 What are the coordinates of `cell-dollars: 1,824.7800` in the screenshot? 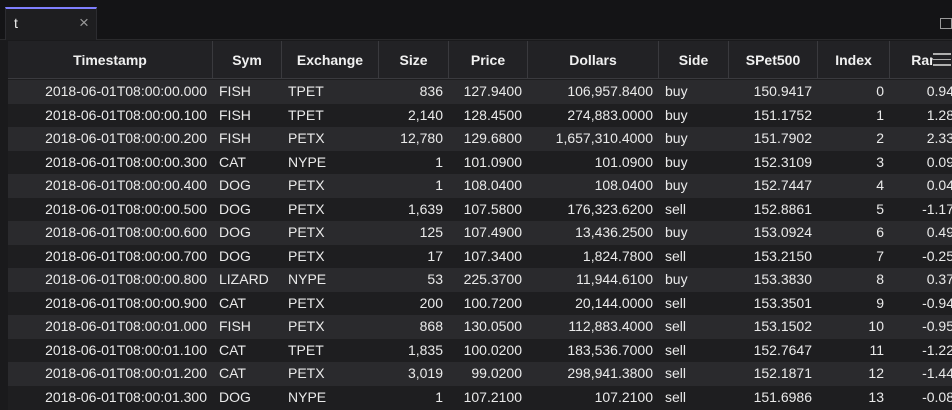 It's located at (617, 255).